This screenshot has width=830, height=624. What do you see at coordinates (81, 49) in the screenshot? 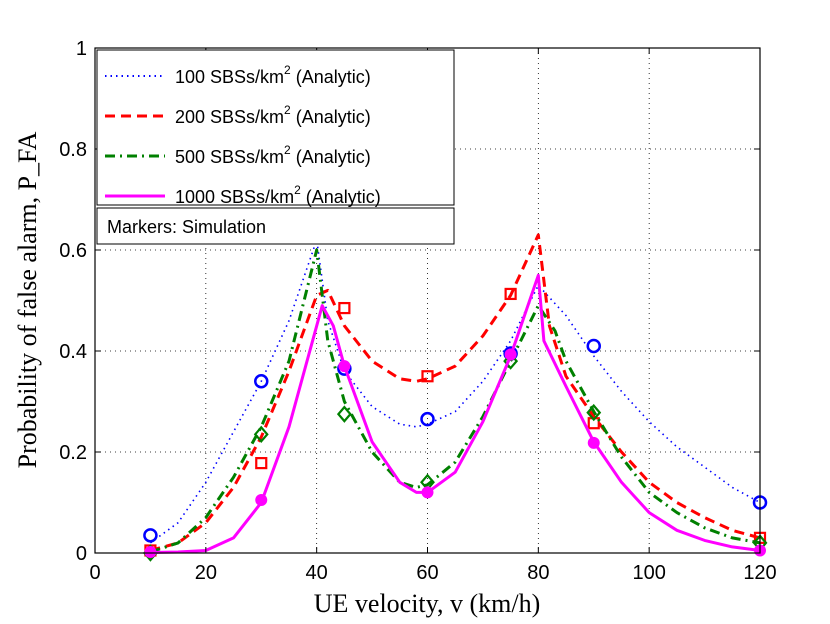
I see `y-tick-label: 1` at bounding box center [81, 49].